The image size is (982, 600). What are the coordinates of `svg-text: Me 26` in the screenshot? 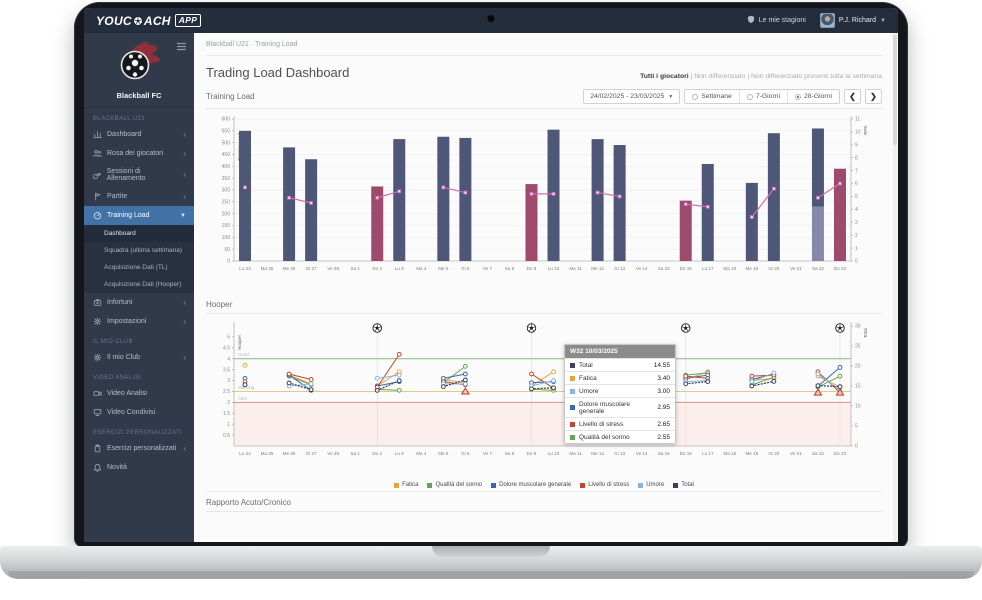 It's located at (289, 453).